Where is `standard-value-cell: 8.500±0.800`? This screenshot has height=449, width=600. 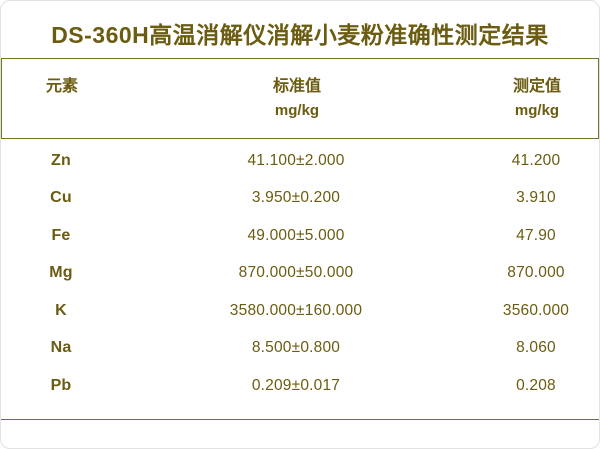 standard-value-cell: 8.500±0.800 is located at coordinates (296, 348).